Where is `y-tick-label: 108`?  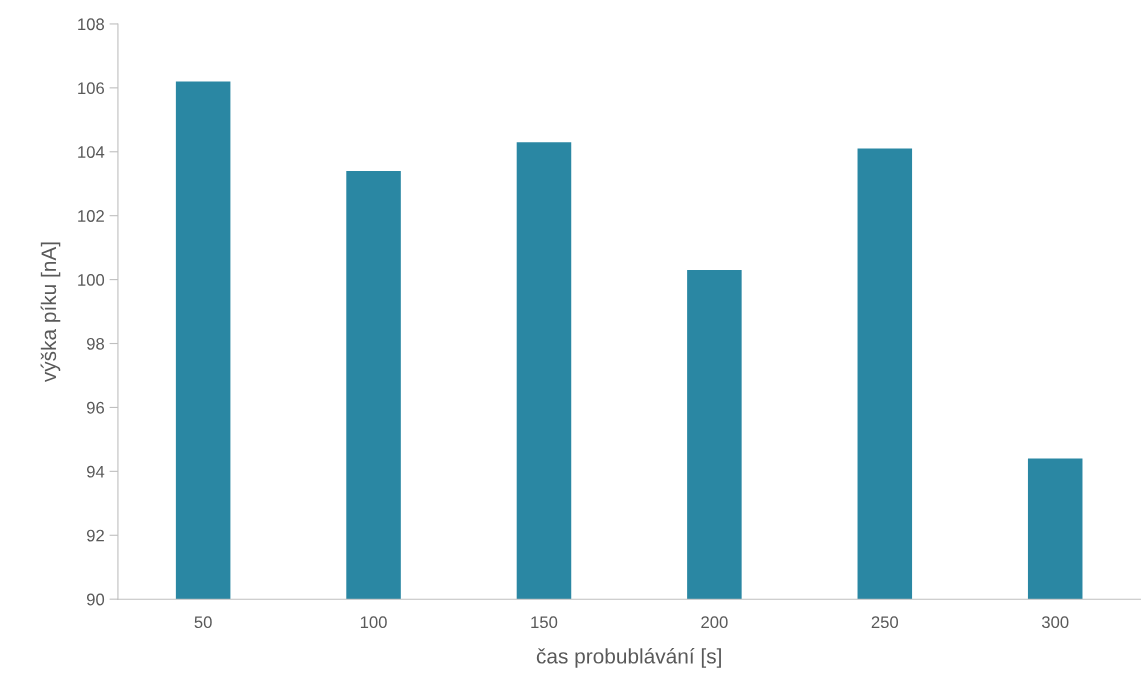
y-tick-label: 108 is located at coordinates (91, 24).